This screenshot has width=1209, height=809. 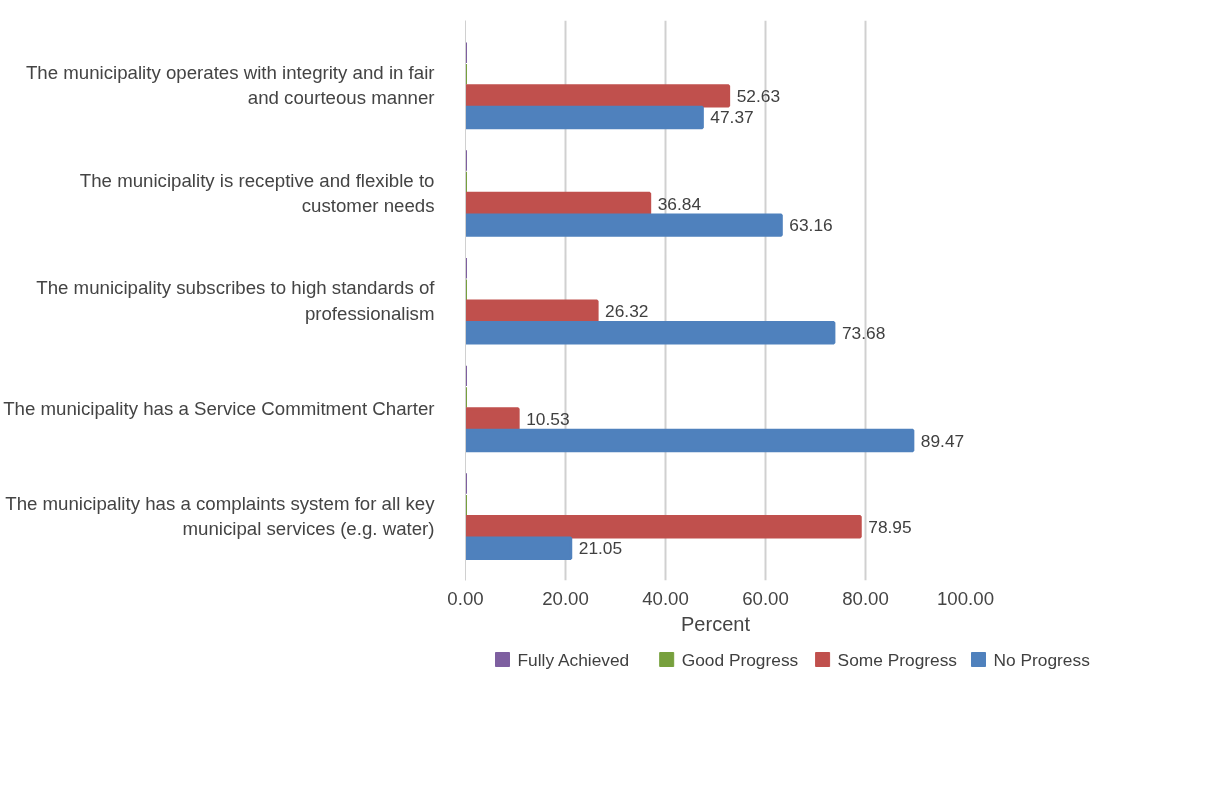 I want to click on legend-label: No Progress, so click(x=1042, y=659).